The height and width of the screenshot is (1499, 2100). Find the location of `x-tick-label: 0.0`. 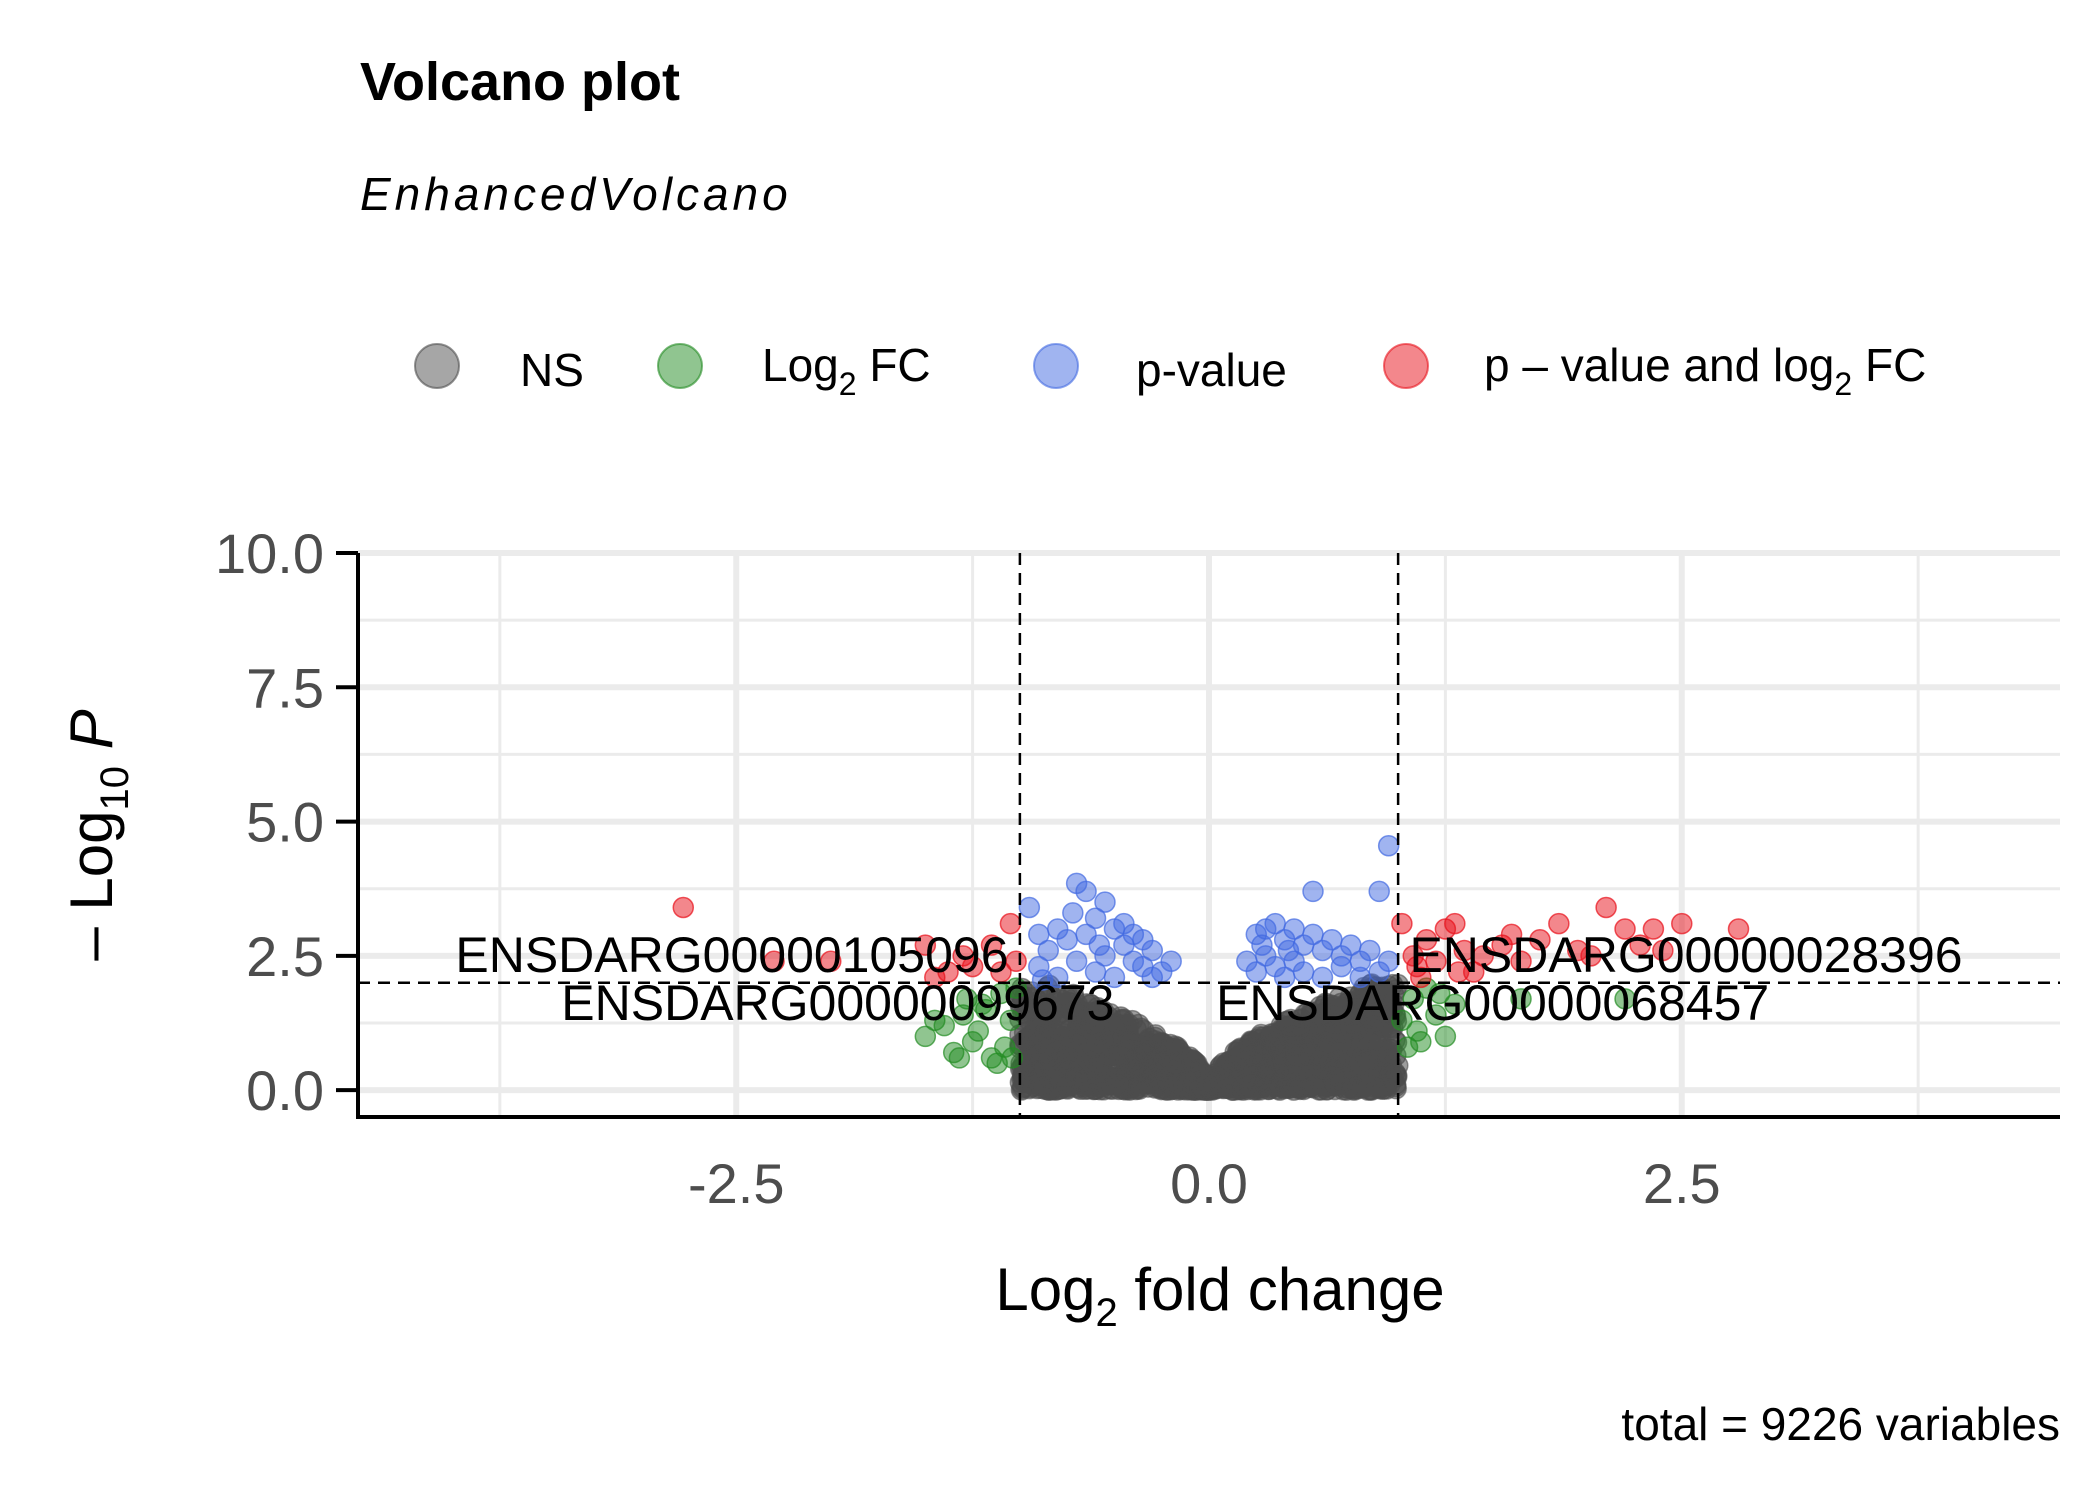

x-tick-label: 0.0 is located at coordinates (1209, 1183).